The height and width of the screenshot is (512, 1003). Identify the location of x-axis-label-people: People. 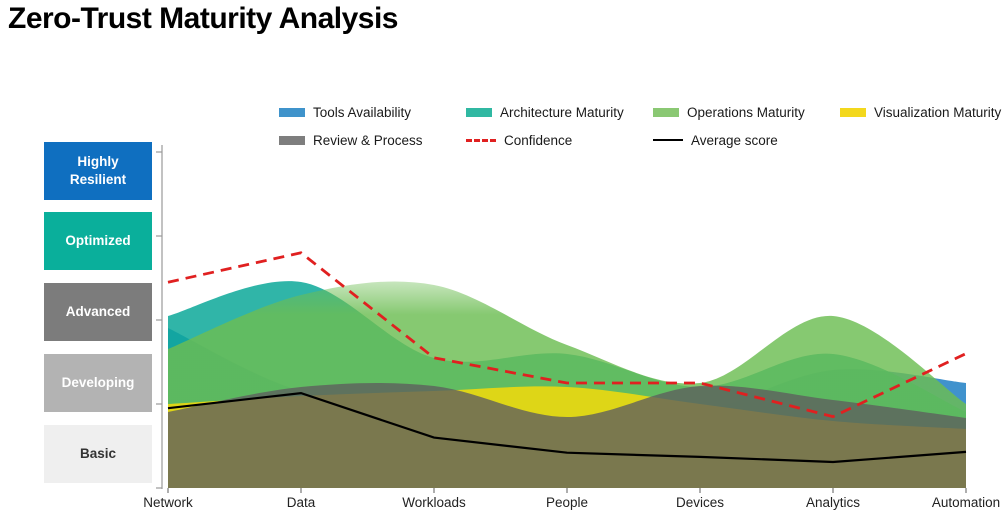
(567, 502).